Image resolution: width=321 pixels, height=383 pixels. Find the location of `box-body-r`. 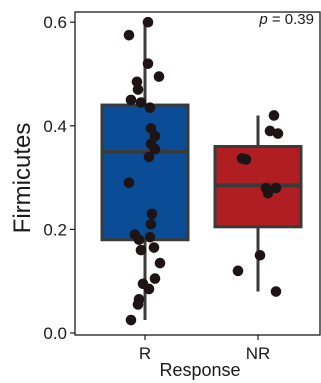

box-body-r is located at coordinates (145, 172).